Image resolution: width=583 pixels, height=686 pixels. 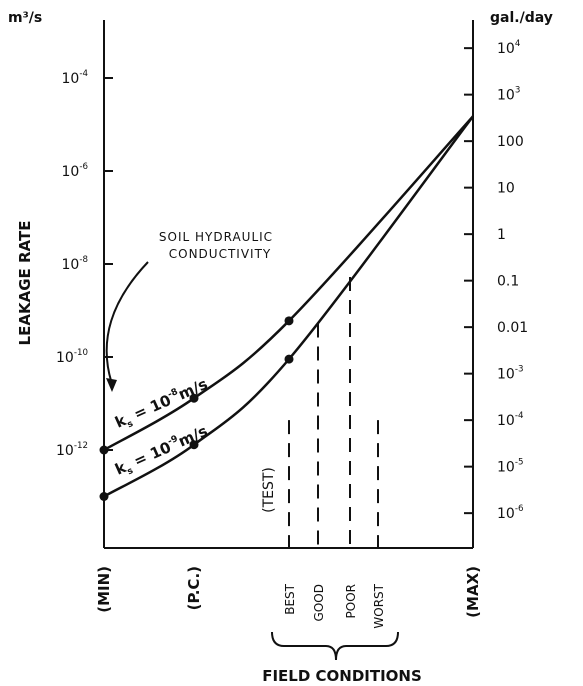 What do you see at coordinates (510, 142) in the screenshot?
I see `right-tick-label: 100` at bounding box center [510, 142].